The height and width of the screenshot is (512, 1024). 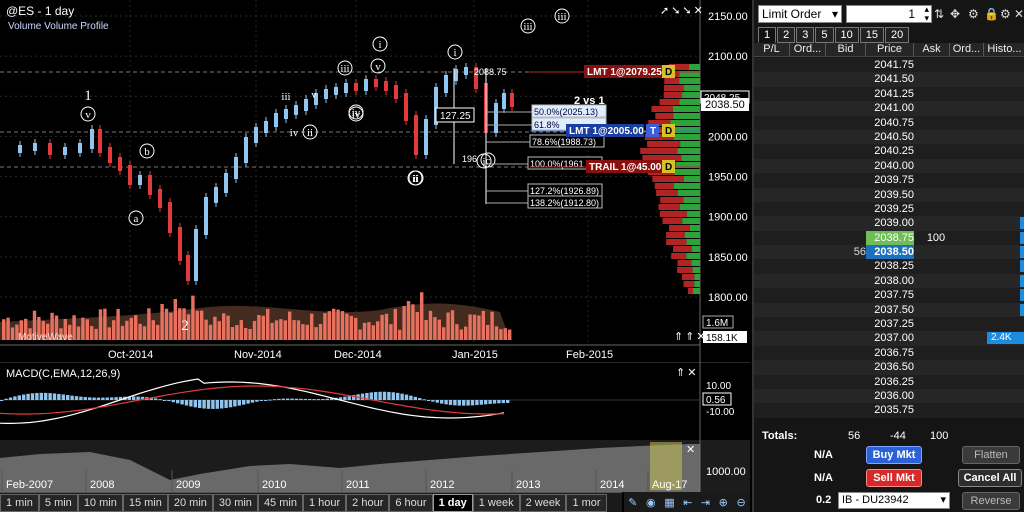 I want to click on ladder-price: 2036.75, so click(x=894, y=352).